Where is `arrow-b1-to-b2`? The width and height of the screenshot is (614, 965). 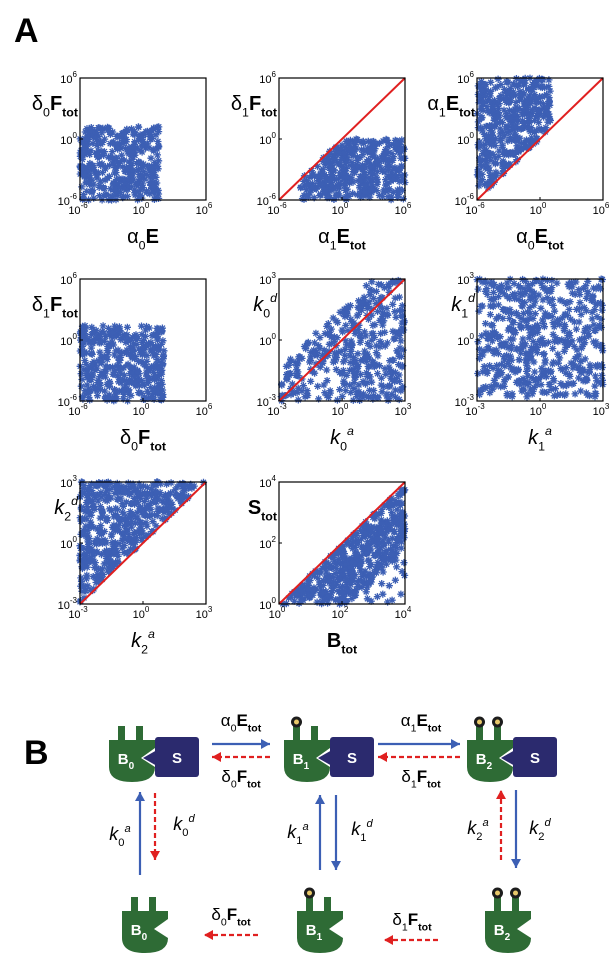 arrow-b1-to-b2 is located at coordinates (419, 744).